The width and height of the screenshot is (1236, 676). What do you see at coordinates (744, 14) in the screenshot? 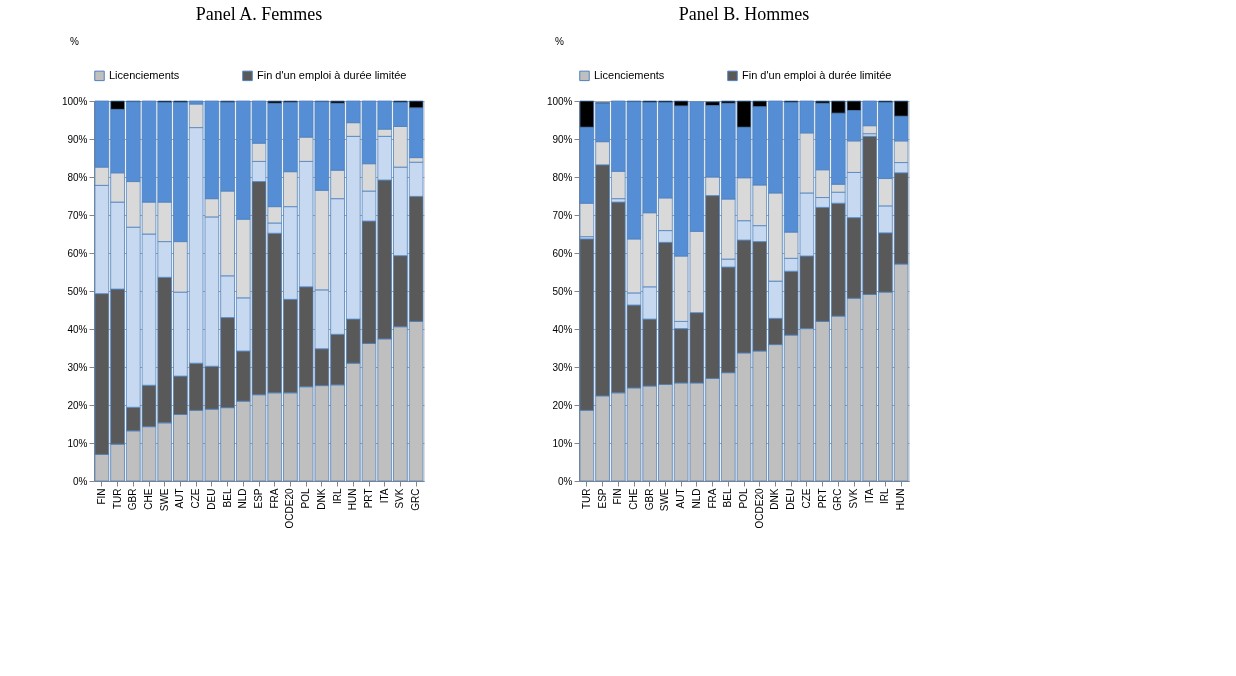
I see `chart-title: Panel B. Hommes` at bounding box center [744, 14].